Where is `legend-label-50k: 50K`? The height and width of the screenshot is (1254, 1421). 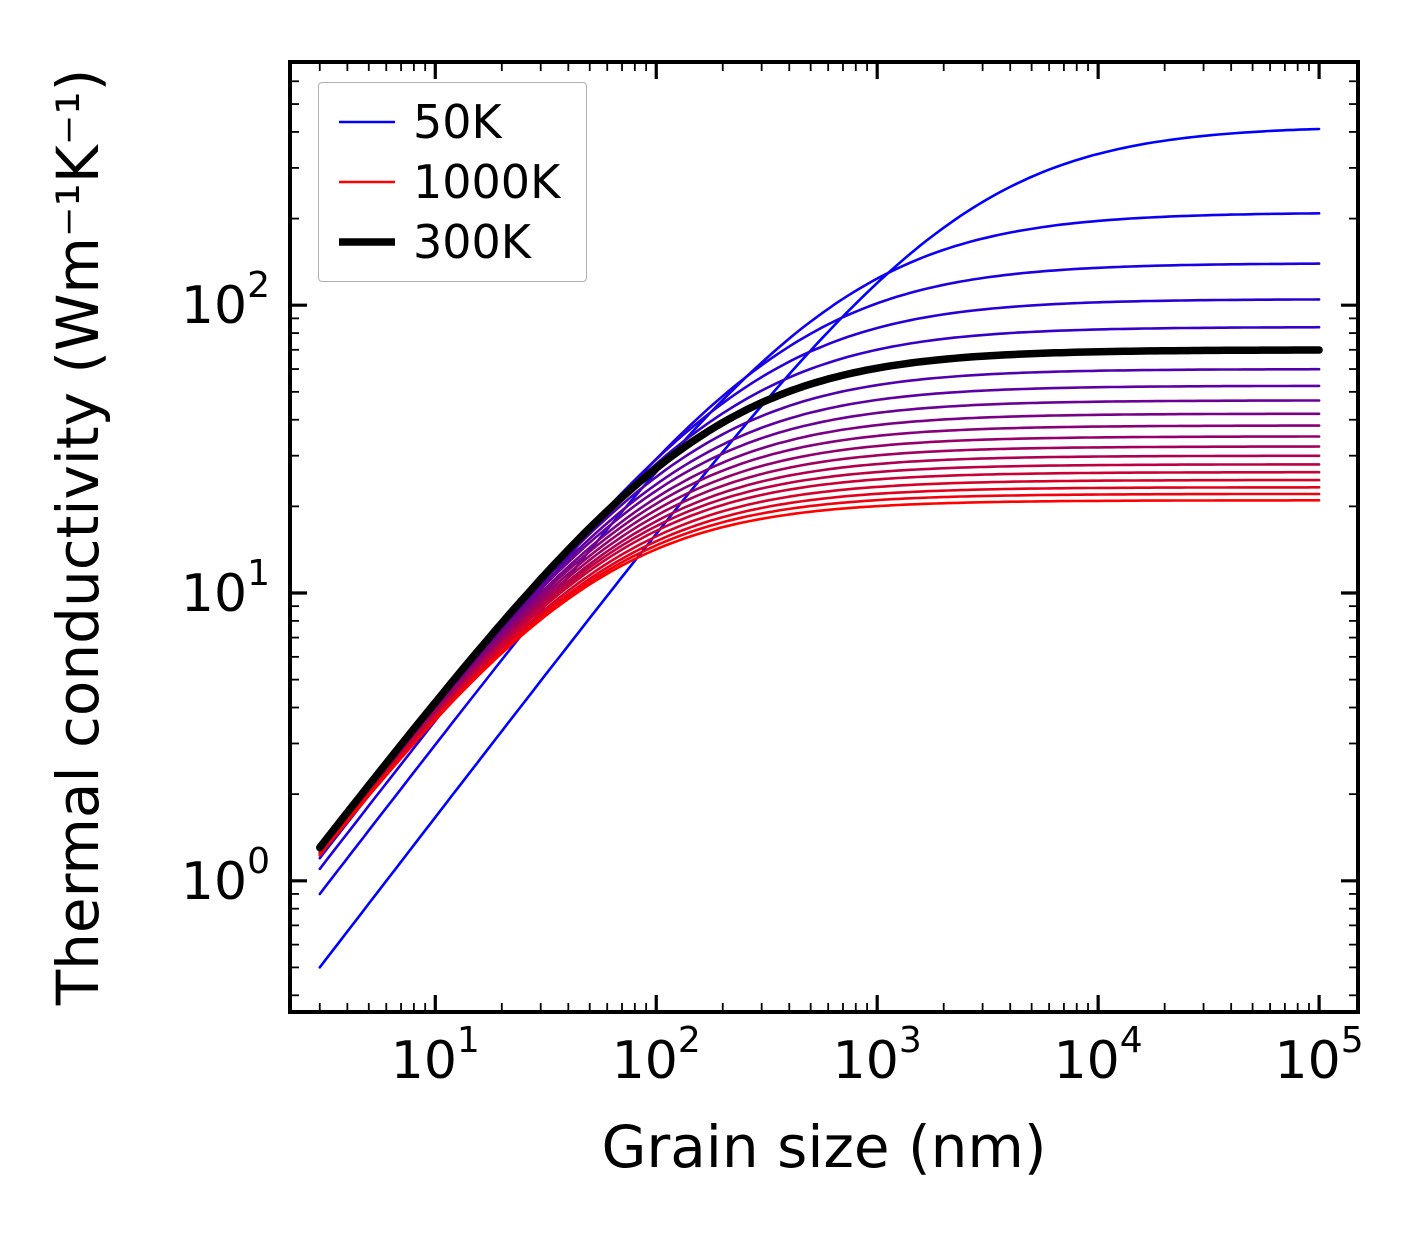
legend-label-50k: 50K is located at coordinates (457, 122).